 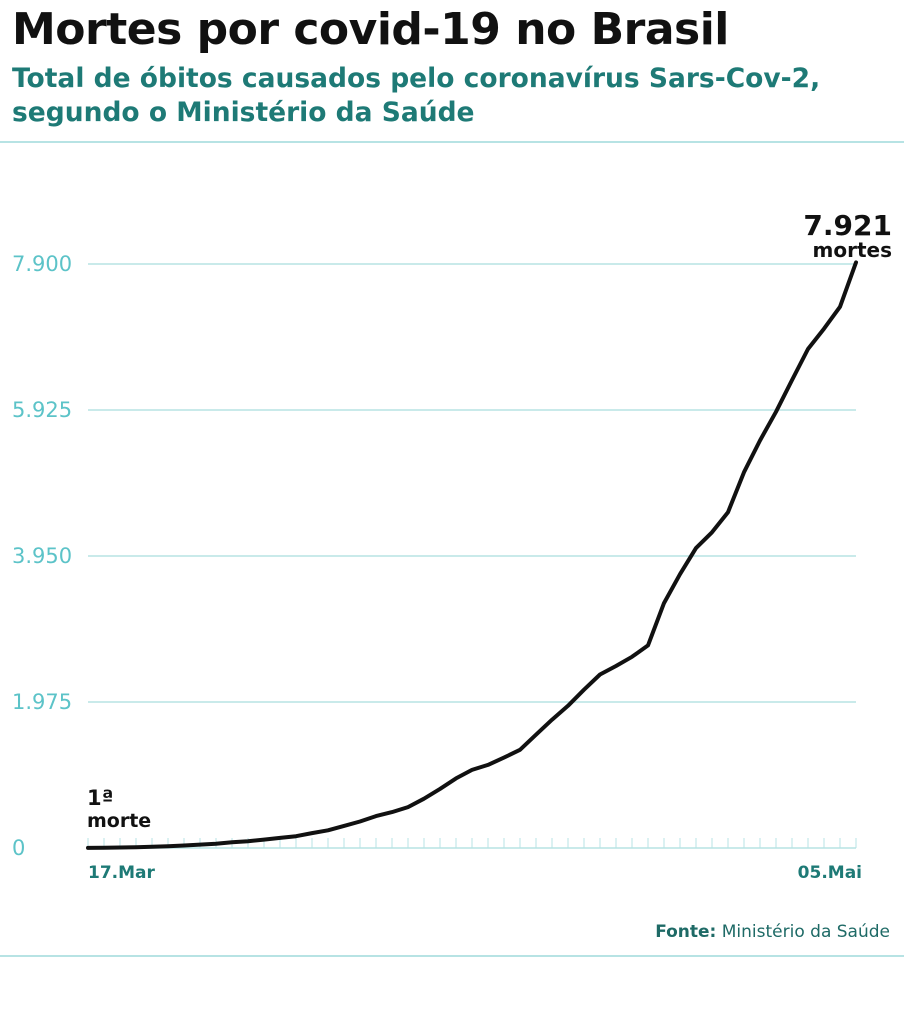 I want to click on source-note: Fonte: Ministério da Saúde, so click(x=772, y=932).